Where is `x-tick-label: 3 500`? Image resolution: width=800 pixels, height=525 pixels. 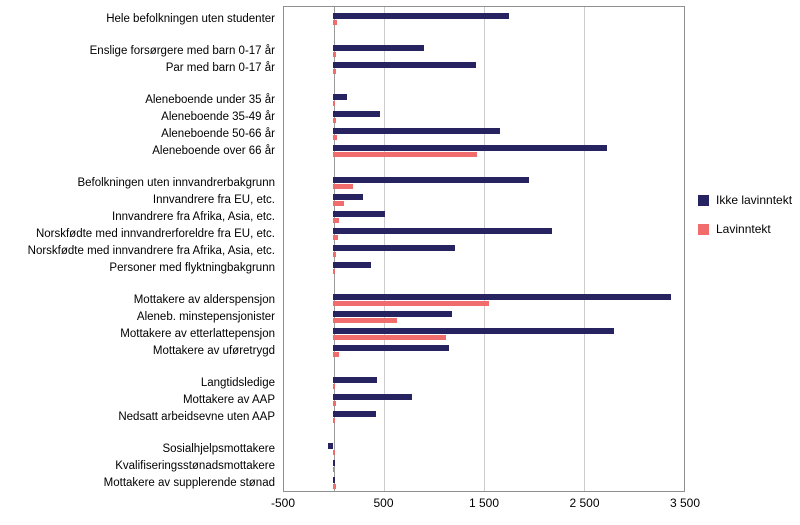 x-tick-label: 3 500 is located at coordinates (685, 503).